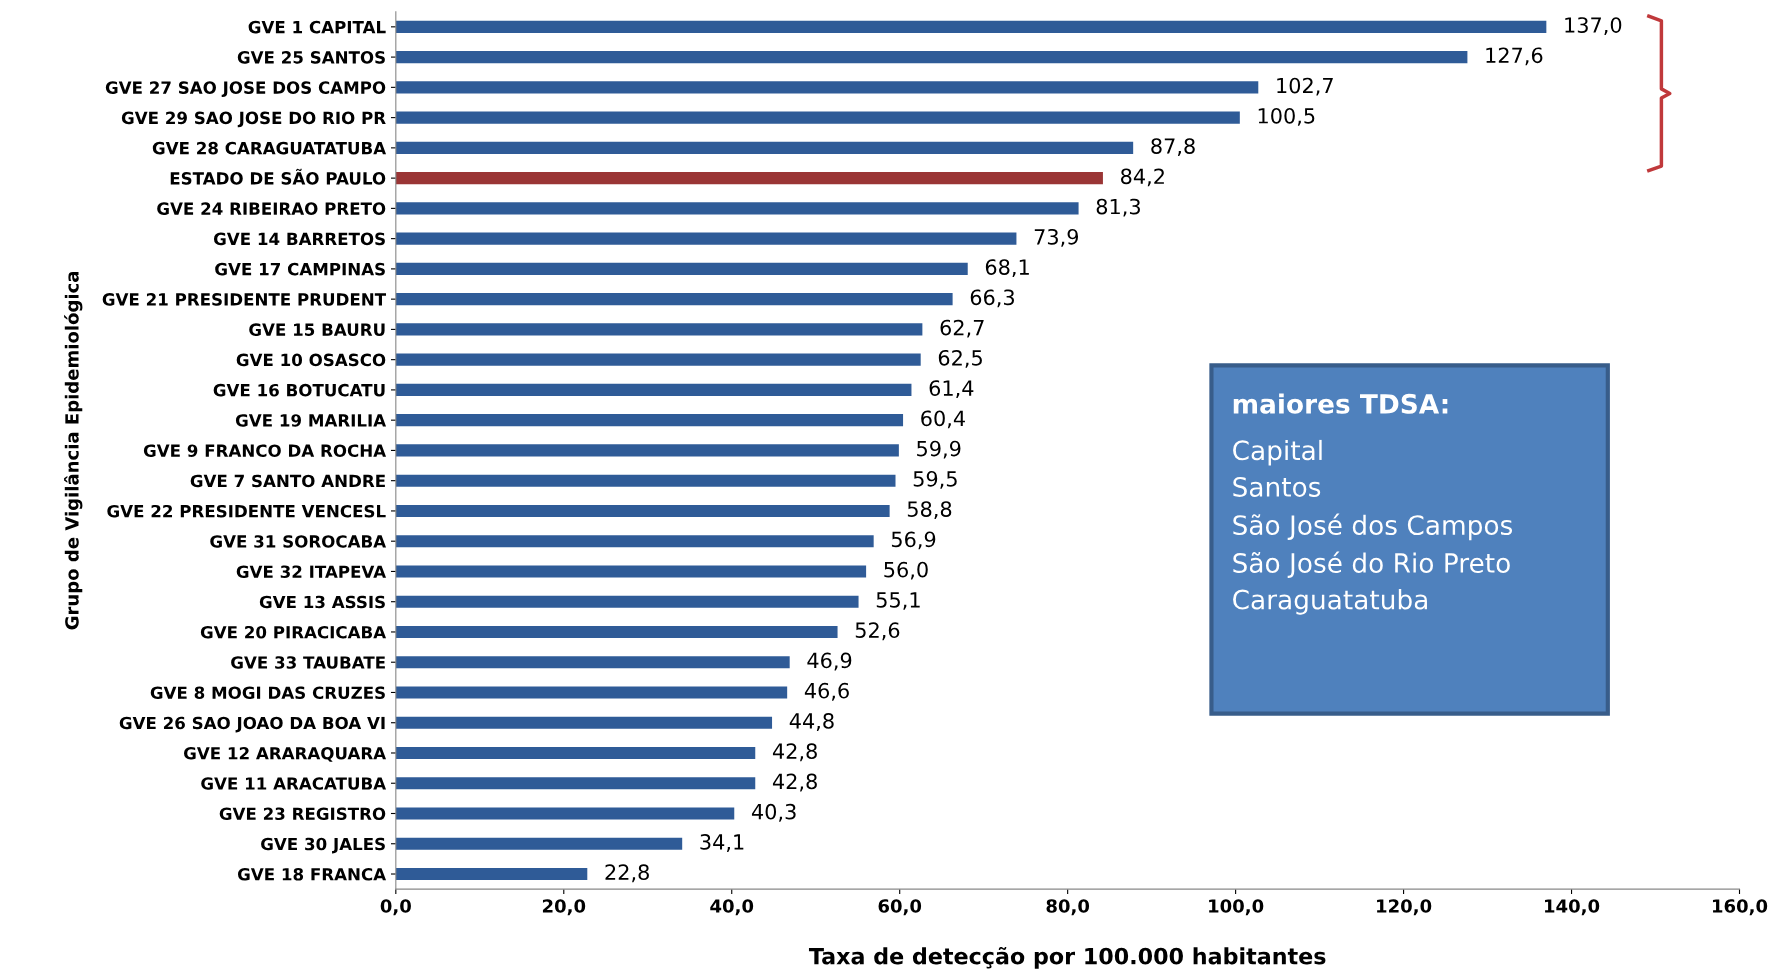  I want to click on data-label: 46,6, so click(826, 691).